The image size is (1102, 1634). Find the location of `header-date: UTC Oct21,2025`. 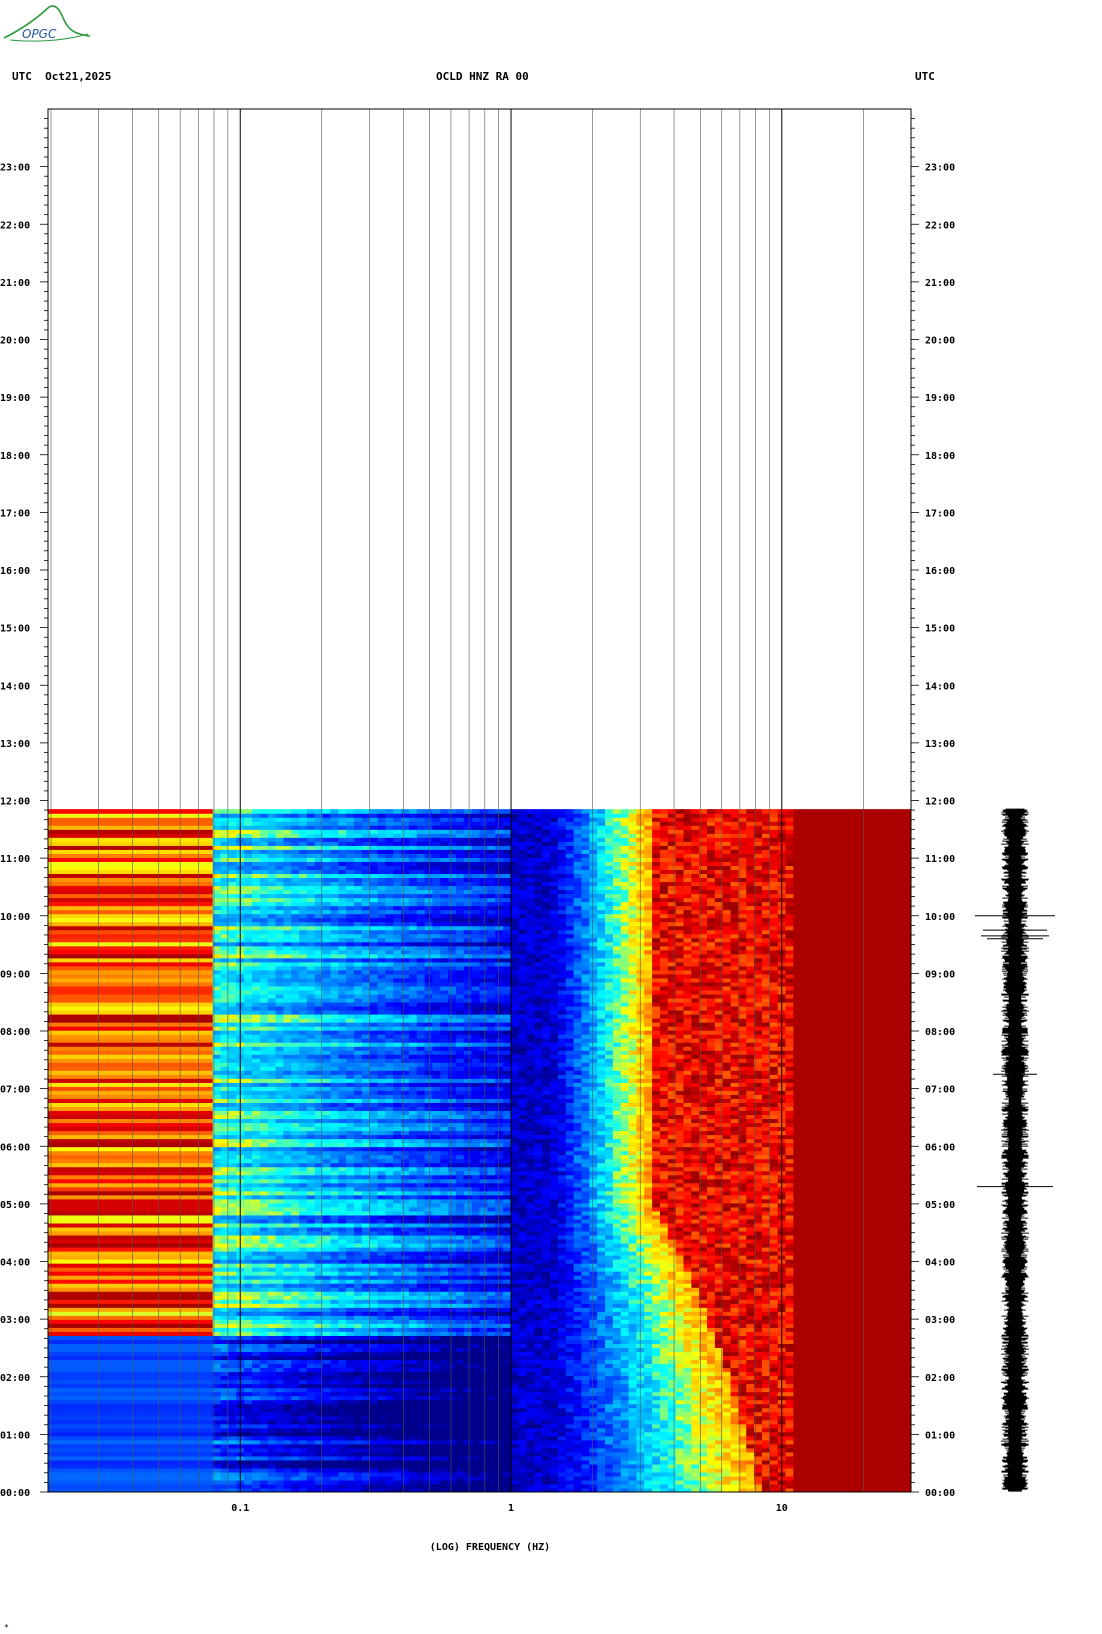

header-date: UTC Oct21,2025 is located at coordinates (62, 76).